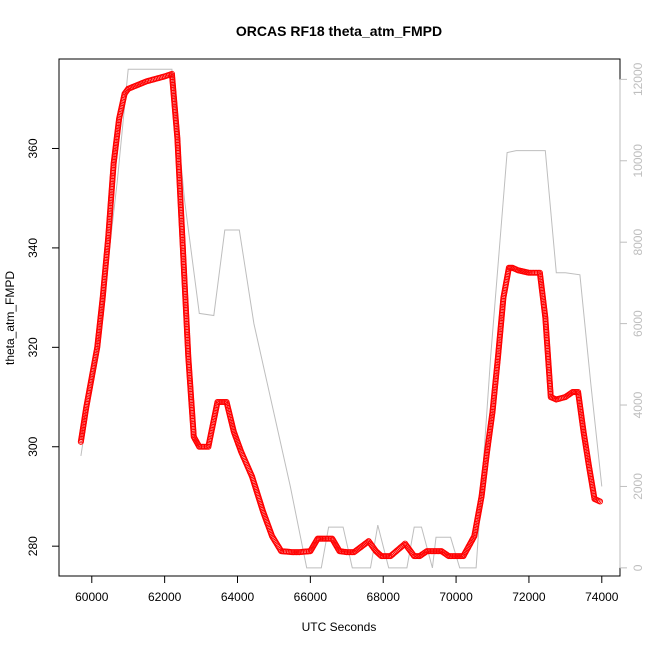  What do you see at coordinates (384, 597) in the screenshot?
I see `x-tick-label: 68000` at bounding box center [384, 597].